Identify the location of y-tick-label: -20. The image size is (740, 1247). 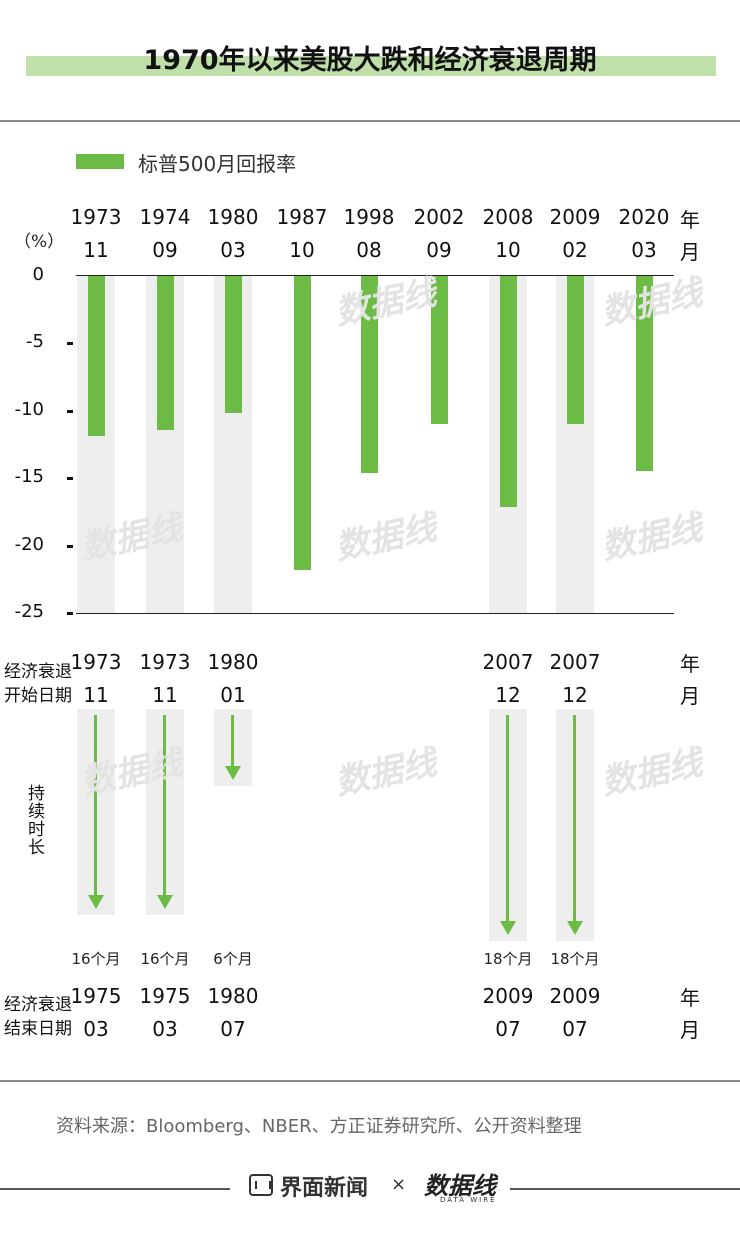
(29, 544).